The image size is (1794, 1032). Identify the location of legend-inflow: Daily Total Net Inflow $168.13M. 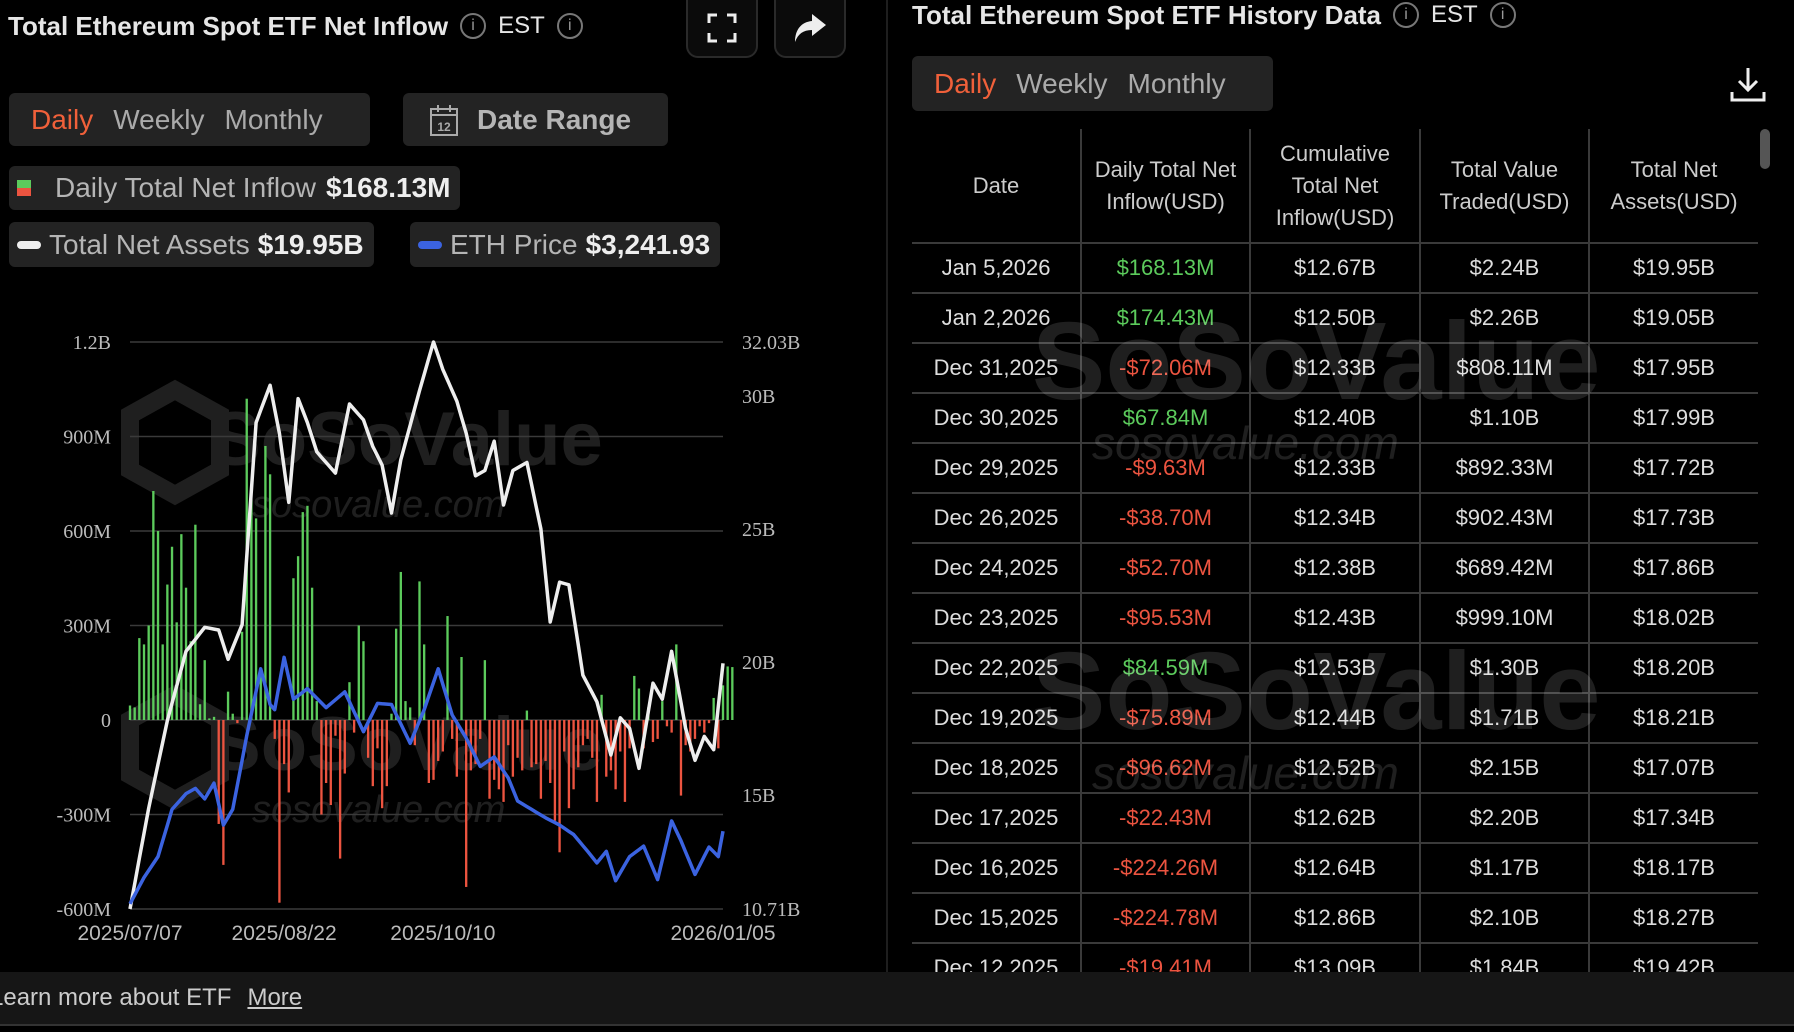
(235, 188).